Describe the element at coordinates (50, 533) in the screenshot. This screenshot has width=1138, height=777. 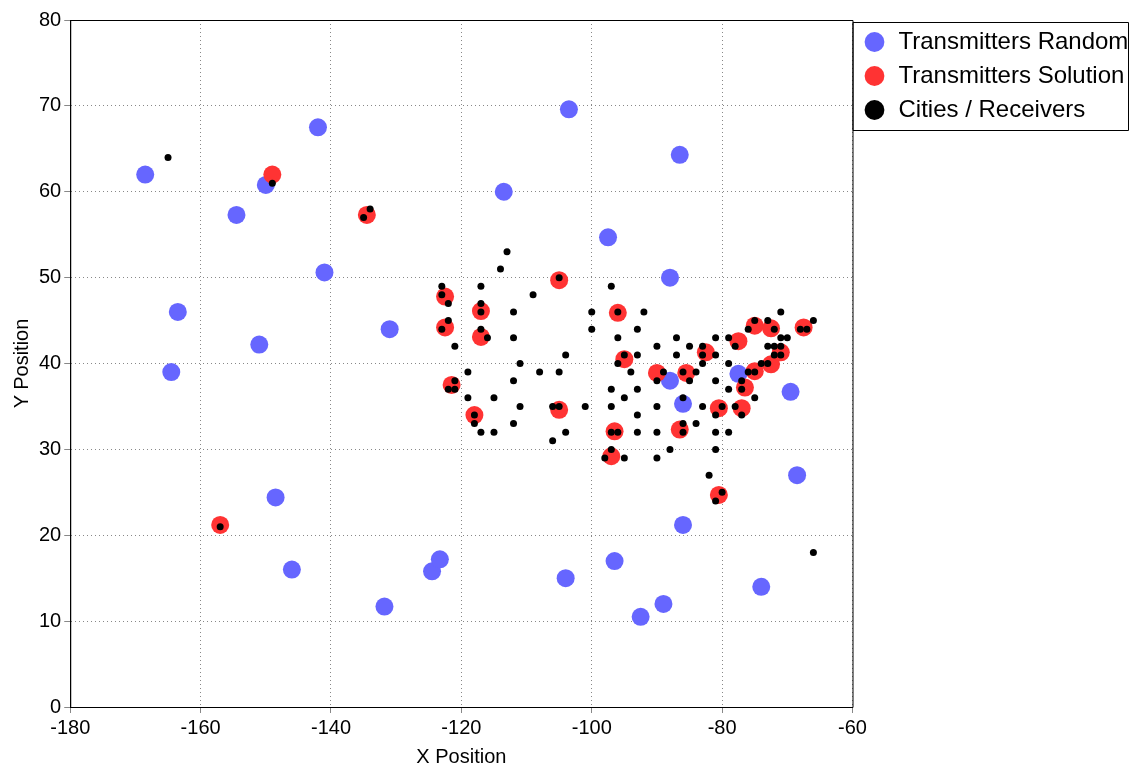
I see `y-tick-label: 20` at that location.